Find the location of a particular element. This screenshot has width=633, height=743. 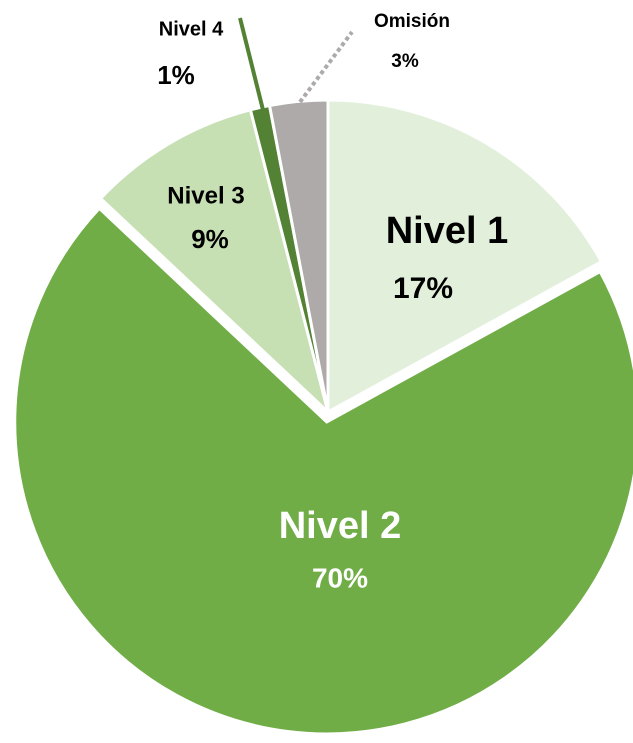

slice-label: Nivel 3 is located at coordinates (205, 195).